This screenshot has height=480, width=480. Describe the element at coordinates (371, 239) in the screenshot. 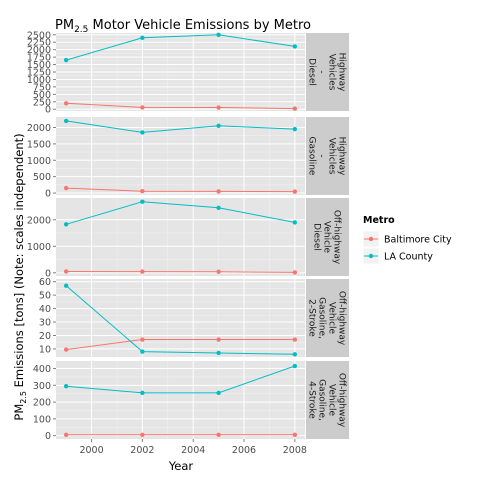

I see `legend-key-point` at that location.